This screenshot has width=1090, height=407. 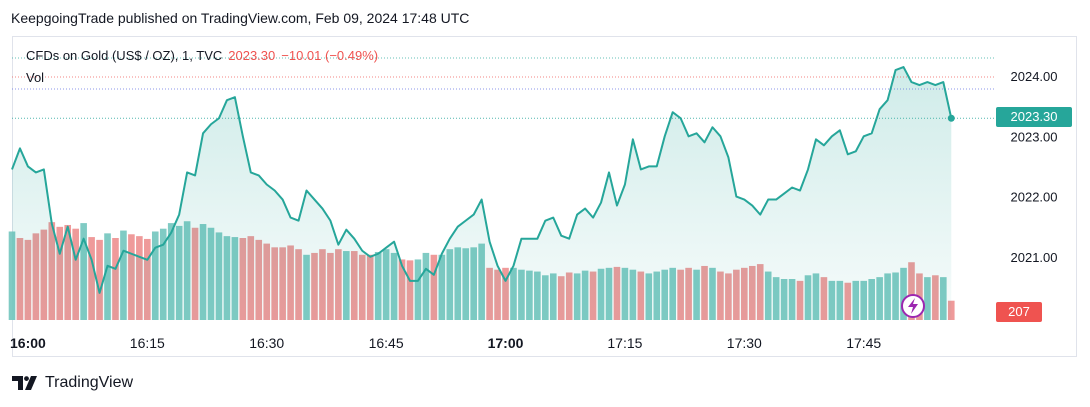 I want to click on x-tick-label: 16:15, so click(x=147, y=343).